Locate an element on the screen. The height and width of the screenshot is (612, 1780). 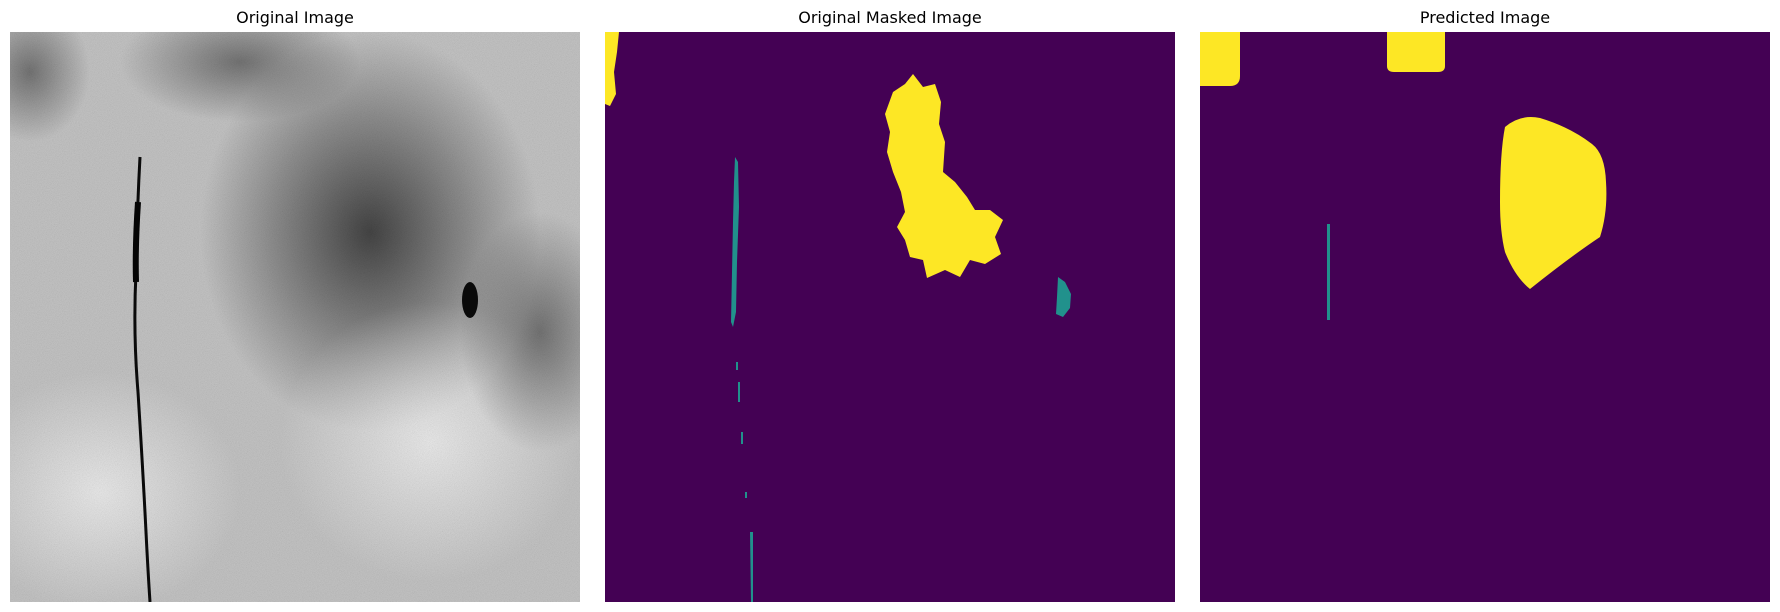
panel-title: Original Masked Image is located at coordinates (890, 17).